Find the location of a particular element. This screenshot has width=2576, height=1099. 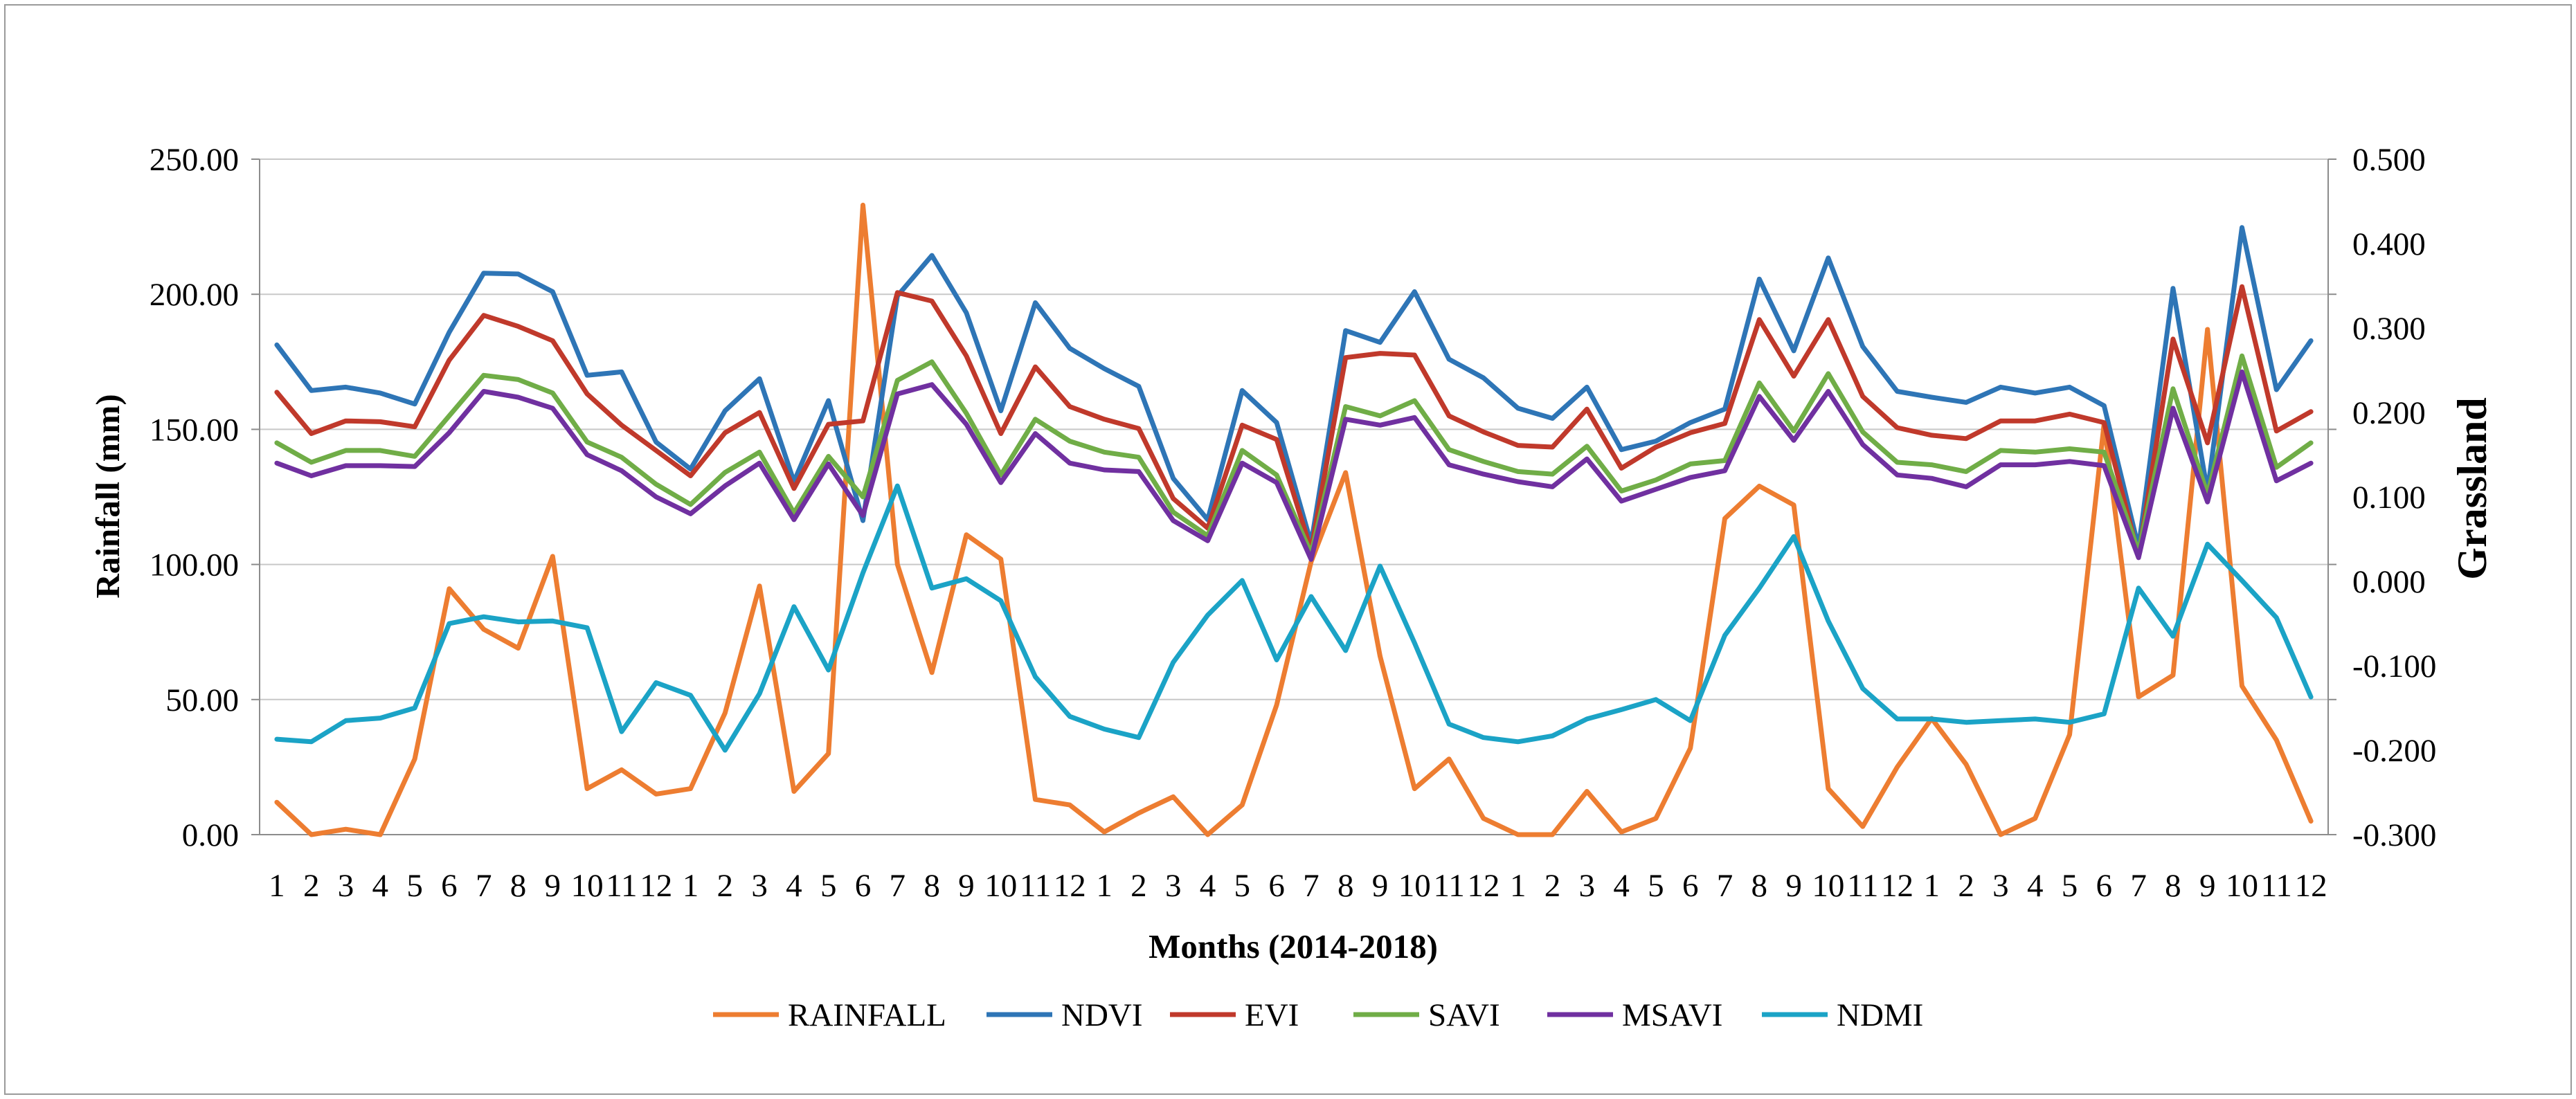

right-tick-label: 0.400 is located at coordinates (2389, 244).